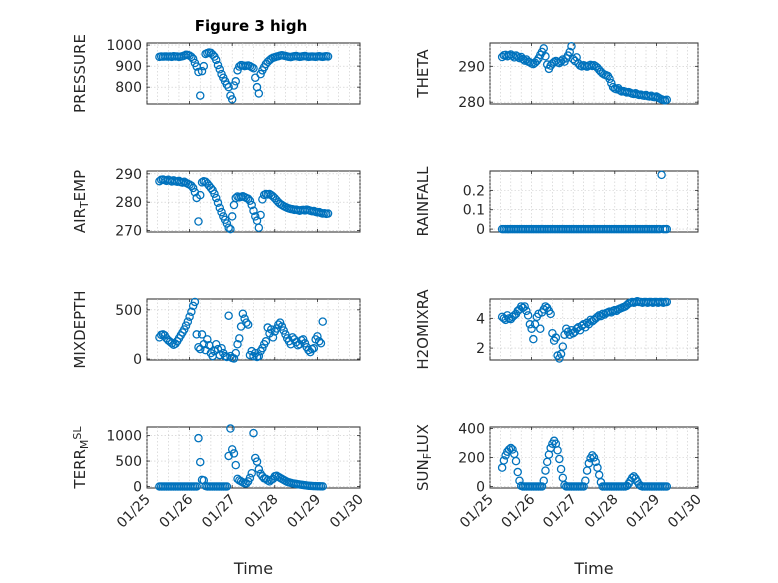 The width and height of the screenshot is (778, 583). I want to click on subplot-6: 2 4 H2OMIXRA, so click(556, 329).